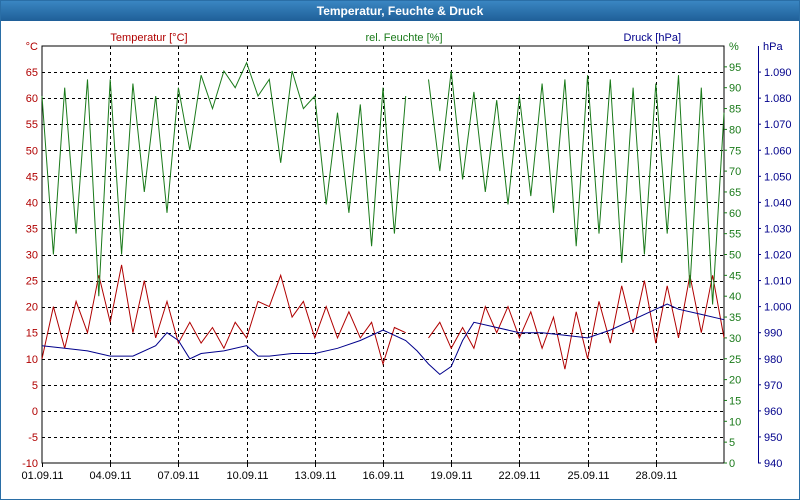 The width and height of the screenshot is (800, 500). What do you see at coordinates (247, 476) in the screenshot?
I see `x-tick-label: 10.09.11` at bounding box center [247, 476].